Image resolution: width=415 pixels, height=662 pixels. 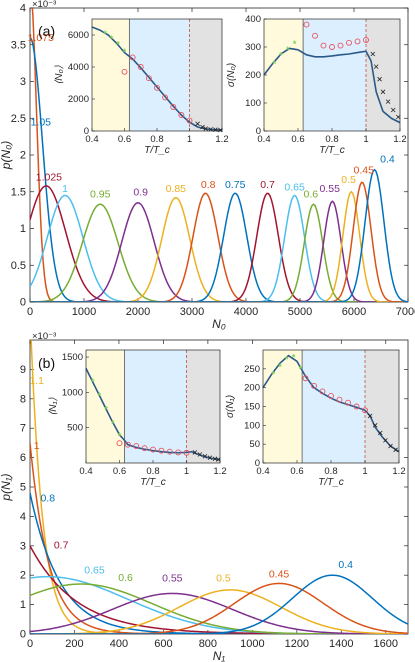 I want to click on inset-region-yellow, so click(x=284, y=75).